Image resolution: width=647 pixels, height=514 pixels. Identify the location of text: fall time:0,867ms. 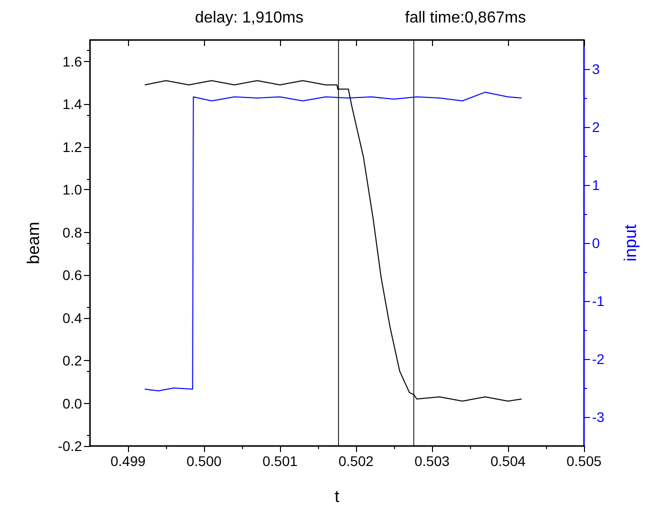
(465, 18).